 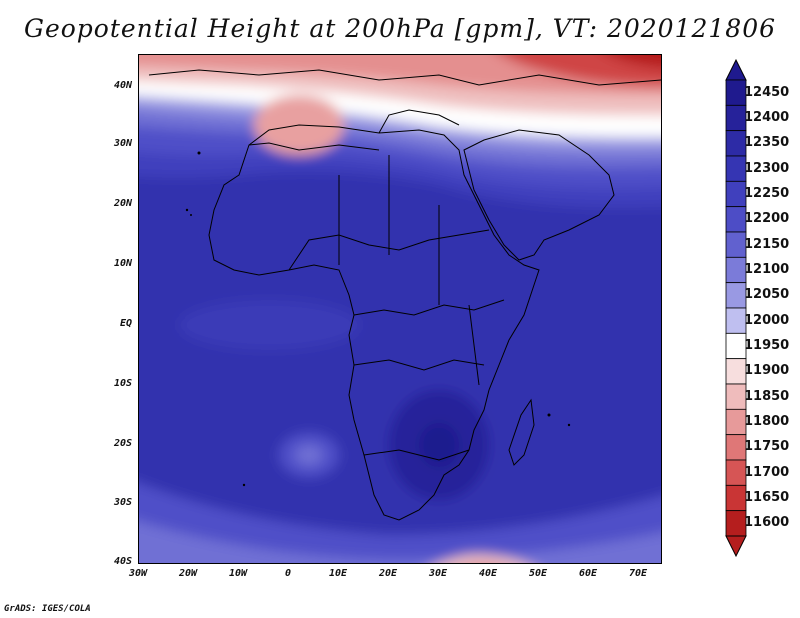 What do you see at coordinates (122, 203) in the screenshot?
I see `lat-label-20n: 20N` at bounding box center [122, 203].